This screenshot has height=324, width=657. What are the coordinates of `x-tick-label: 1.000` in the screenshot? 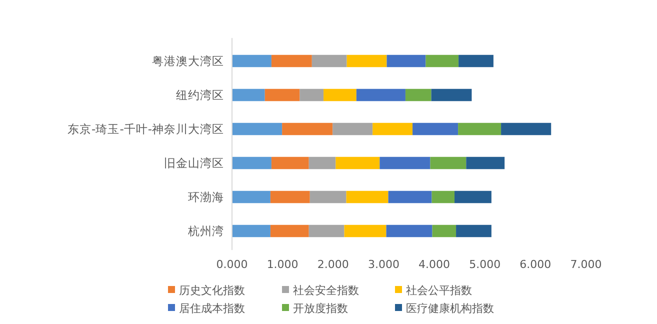 It's located at (282, 264).